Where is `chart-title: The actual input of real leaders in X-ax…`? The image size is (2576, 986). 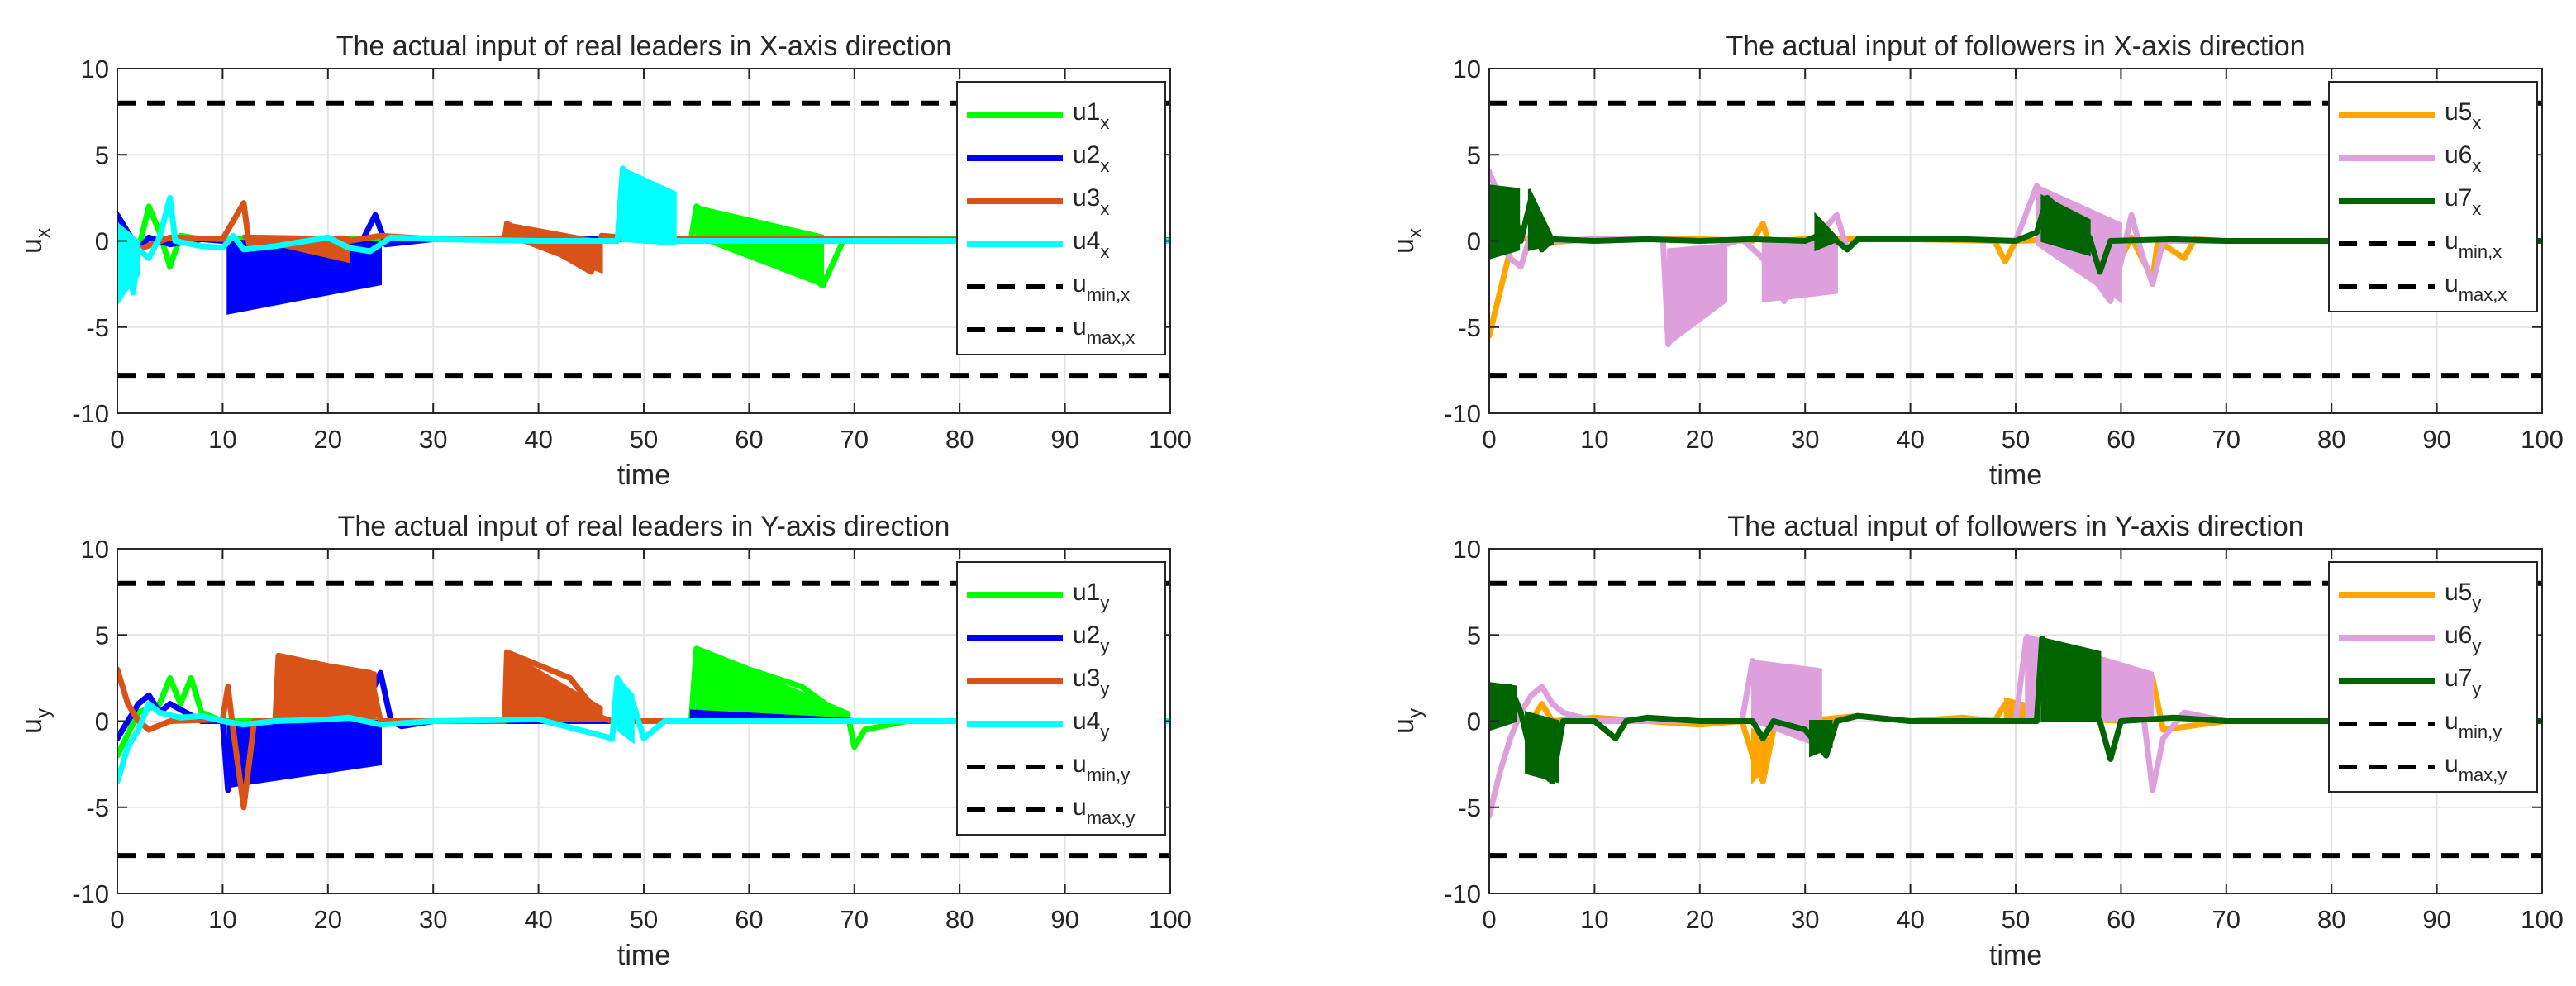 chart-title: The actual input of real leaders in X-ax… is located at coordinates (644, 46).